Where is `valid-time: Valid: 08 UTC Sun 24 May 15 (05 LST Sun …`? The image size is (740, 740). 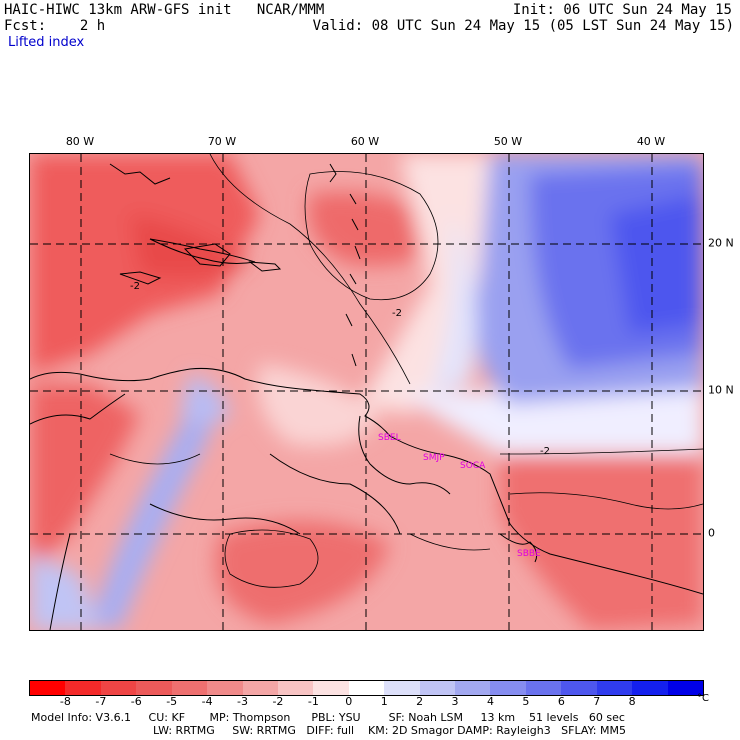
valid-time: Valid: 08 UTC Sun 24 May 15 (05 LST Sun … is located at coordinates (523, 26).